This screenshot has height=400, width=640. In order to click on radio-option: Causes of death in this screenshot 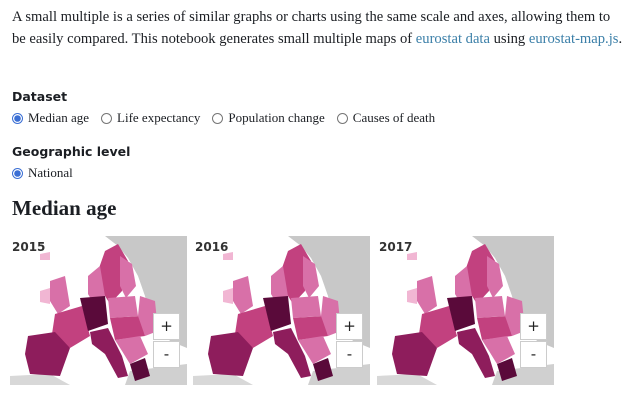, I will do `click(386, 118)`.